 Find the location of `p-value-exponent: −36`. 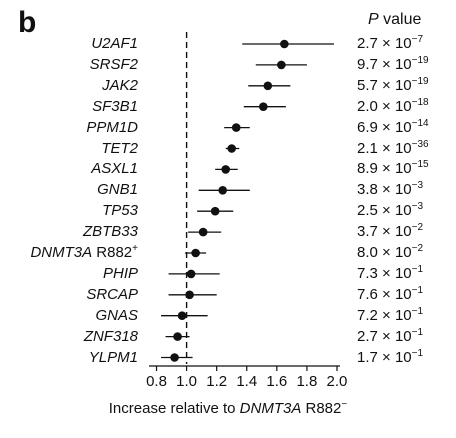

p-value-exponent: −36 is located at coordinates (420, 144).